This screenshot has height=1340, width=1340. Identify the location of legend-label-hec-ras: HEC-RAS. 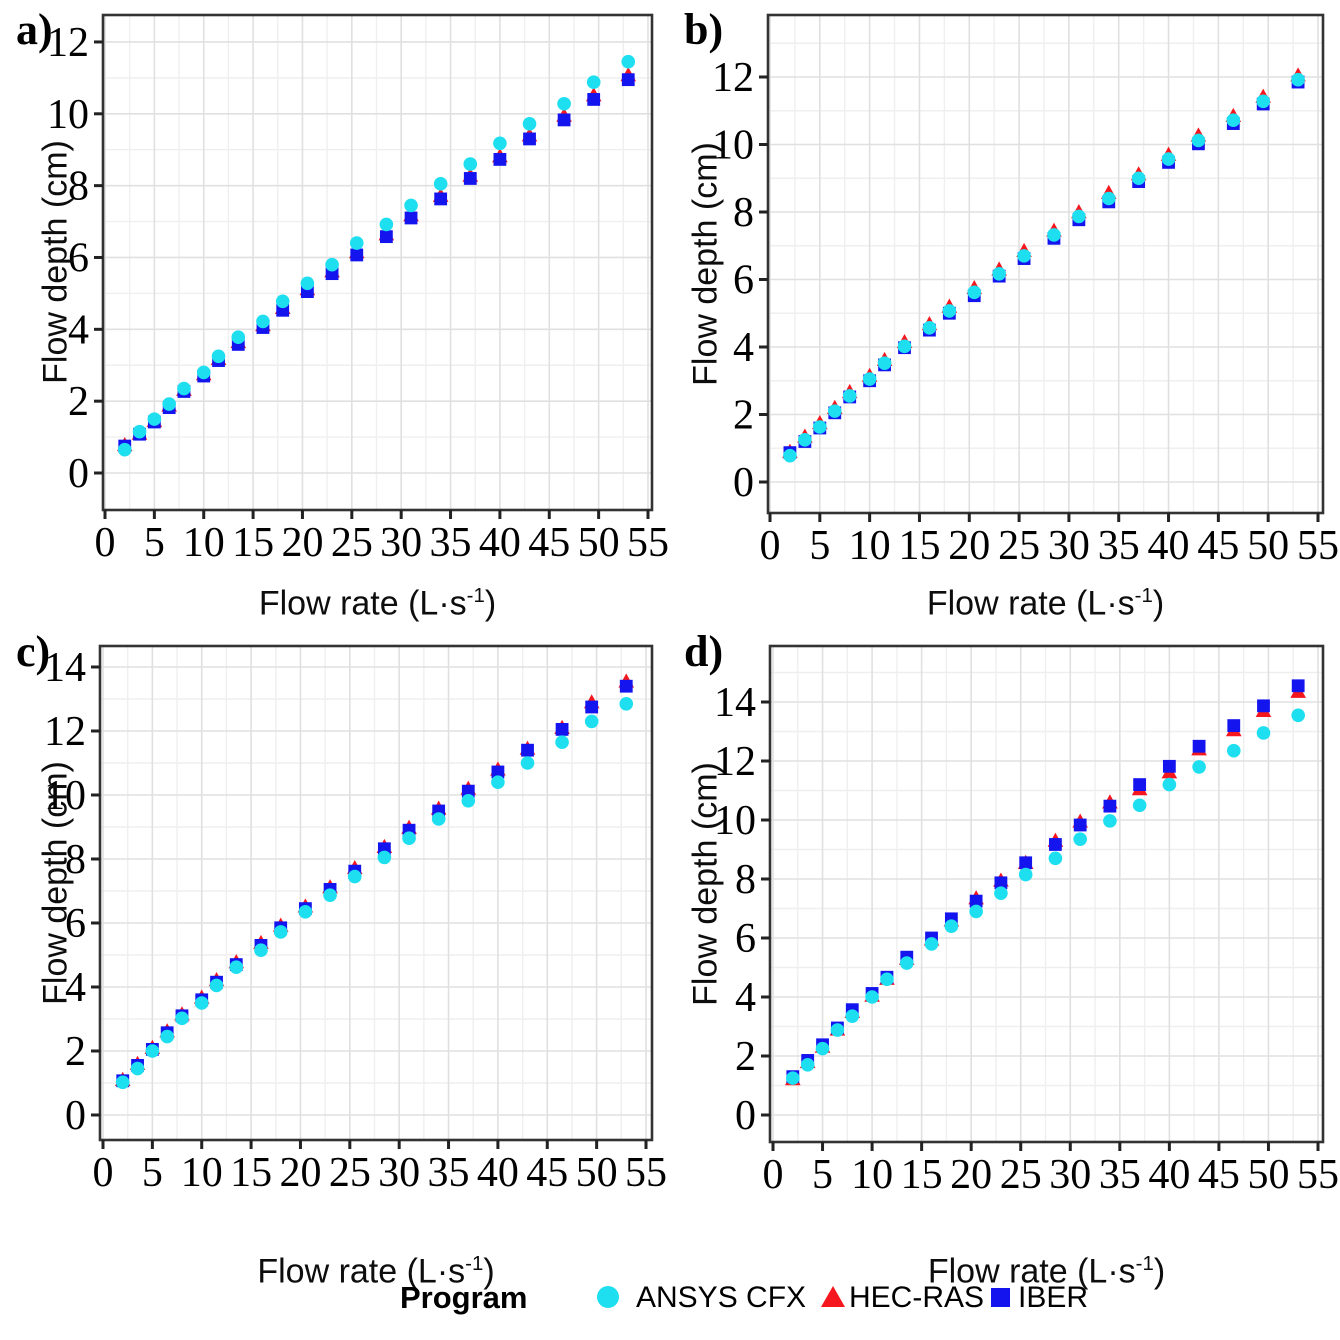
(917, 1297).